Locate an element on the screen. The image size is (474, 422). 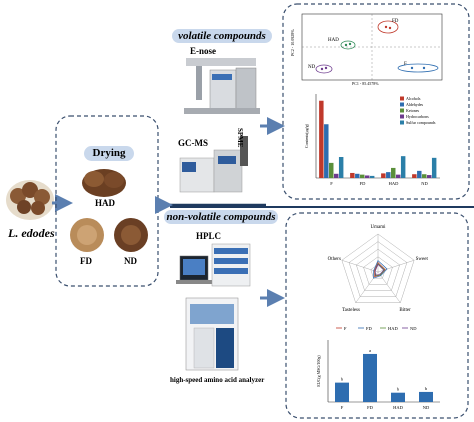
drying-box is located at coordinates (107, 201).